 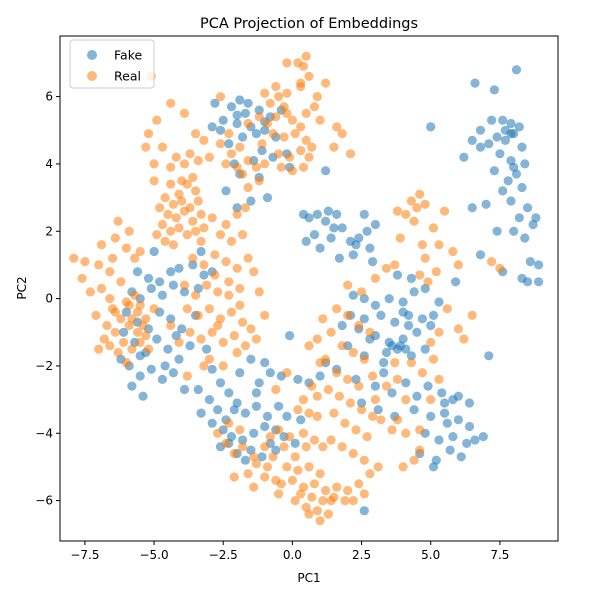 What do you see at coordinates (430, 555) in the screenshot?
I see `x-tick-label-5: 5.0` at bounding box center [430, 555].